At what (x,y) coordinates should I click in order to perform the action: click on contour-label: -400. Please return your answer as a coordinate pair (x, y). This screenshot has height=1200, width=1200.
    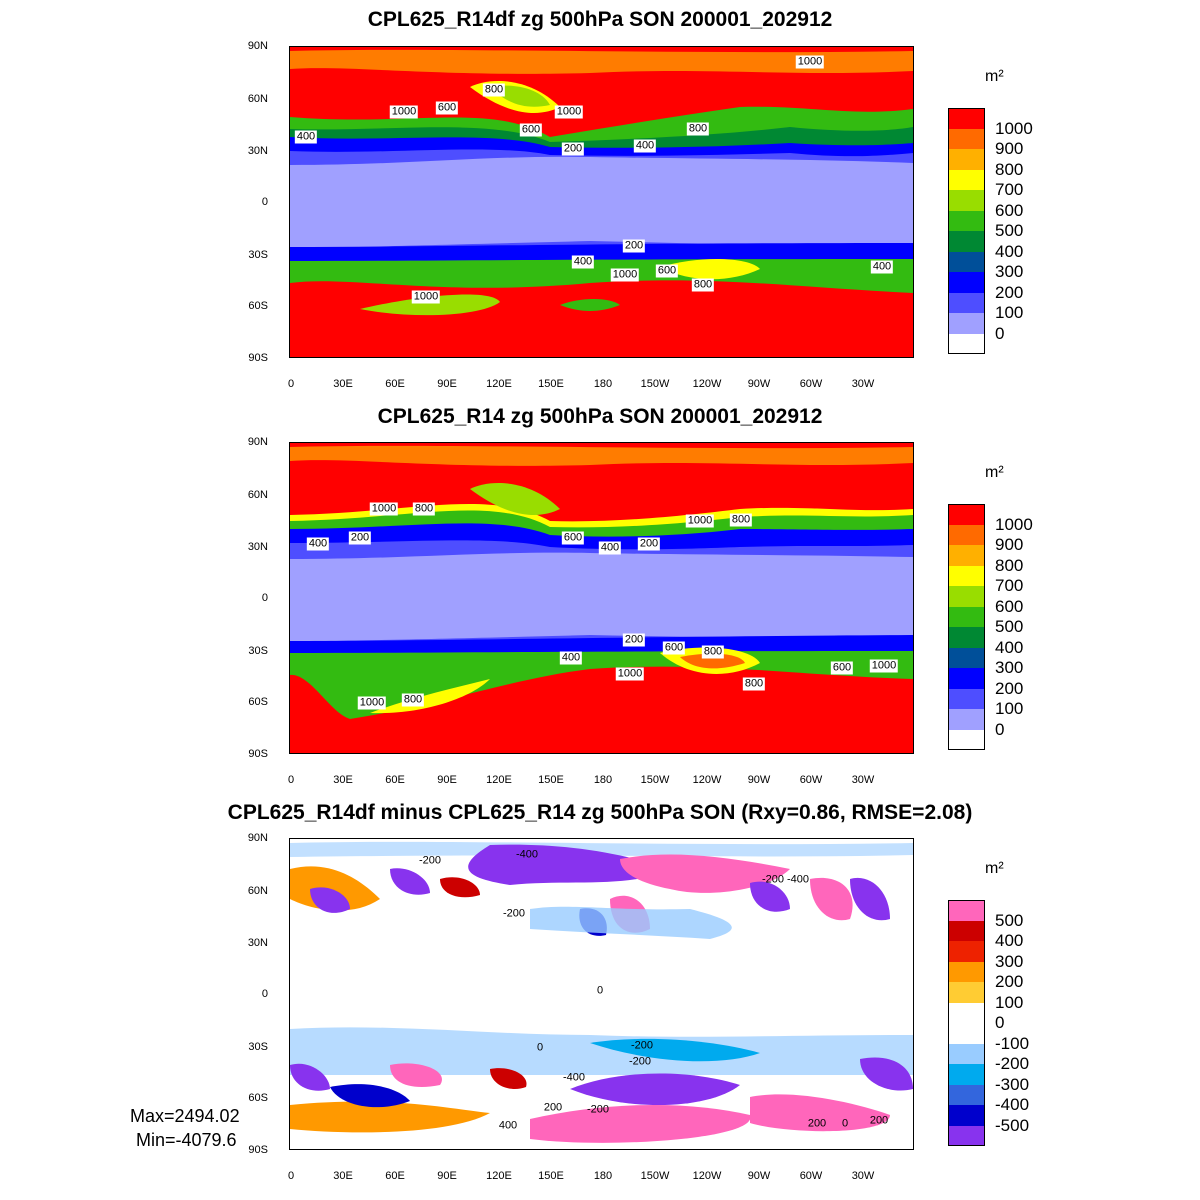
    Looking at the image, I should click on (527, 854).